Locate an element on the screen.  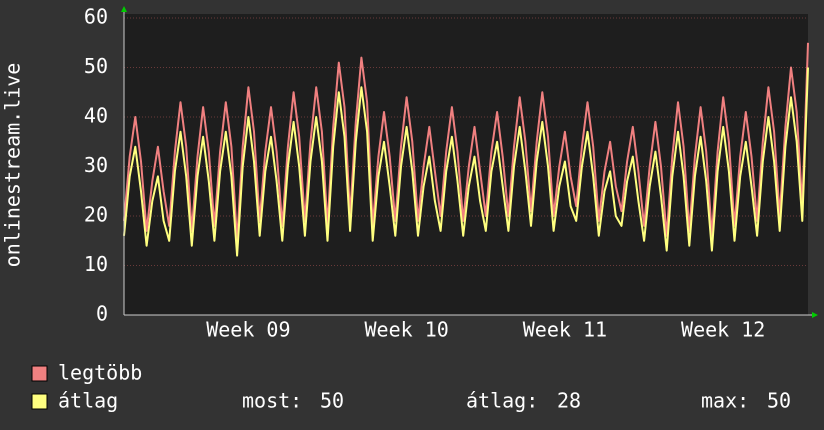
x-tick-label: Week 12 is located at coordinates (723, 330).